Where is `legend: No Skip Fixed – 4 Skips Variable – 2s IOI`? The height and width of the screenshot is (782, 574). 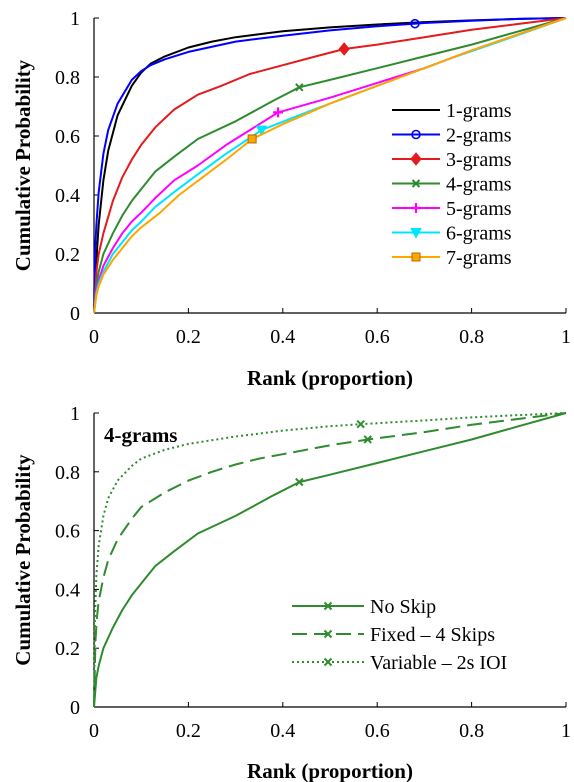
legend: No Skip Fixed – 4 Skips Variable – 2s IOI is located at coordinates (399, 635).